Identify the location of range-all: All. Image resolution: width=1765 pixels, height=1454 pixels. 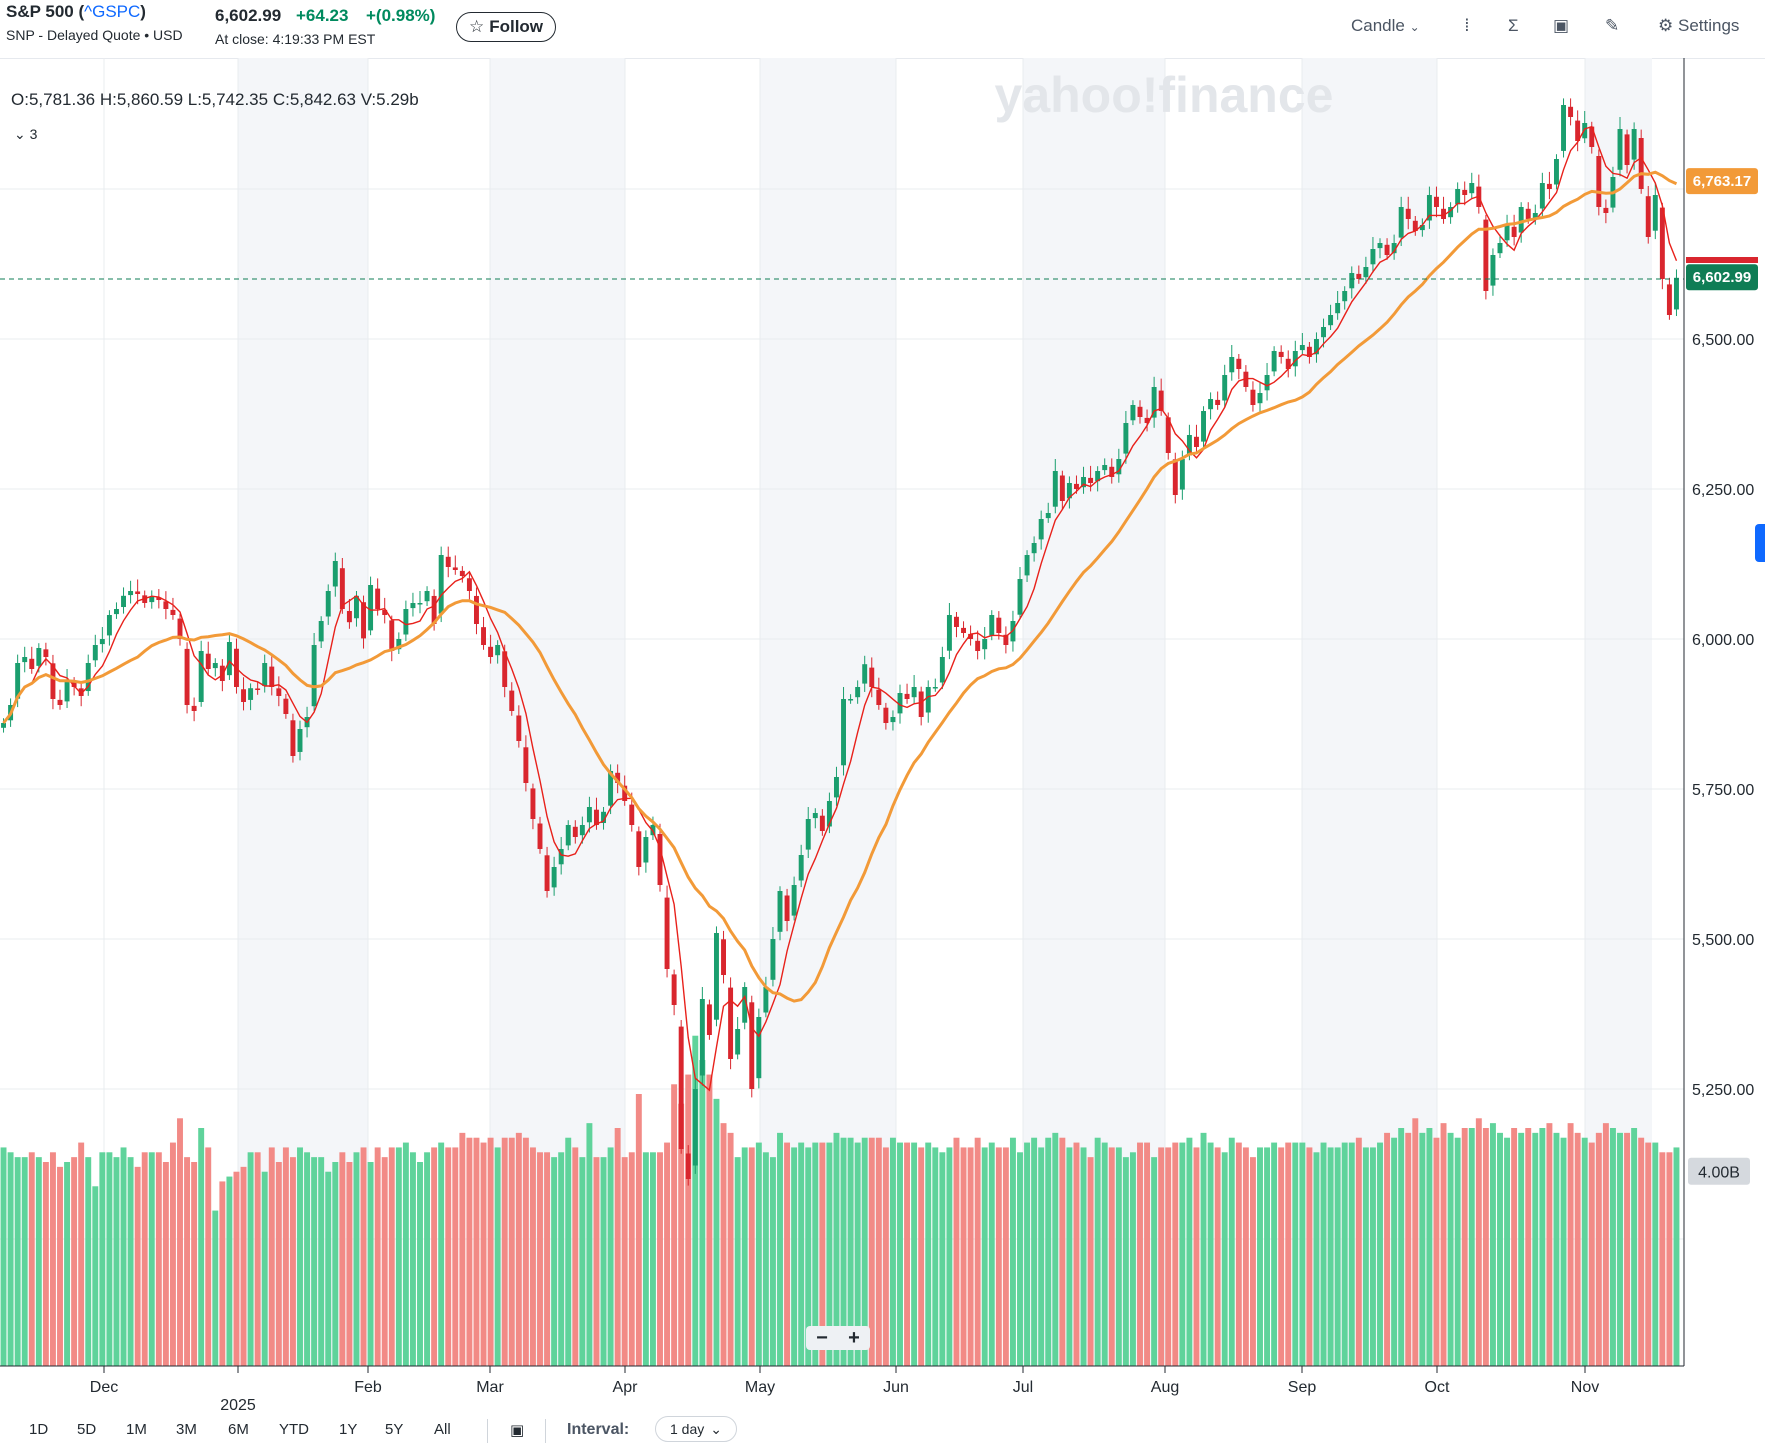
(442, 1429).